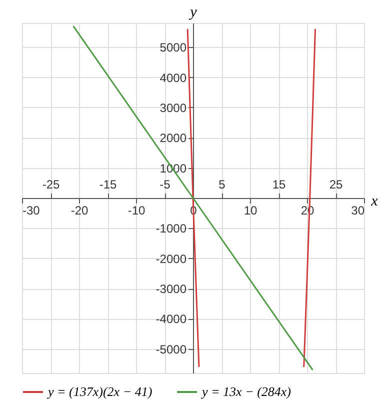 This screenshot has width=384, height=408. I want to click on y-tick-label: -1000, so click(171, 229).